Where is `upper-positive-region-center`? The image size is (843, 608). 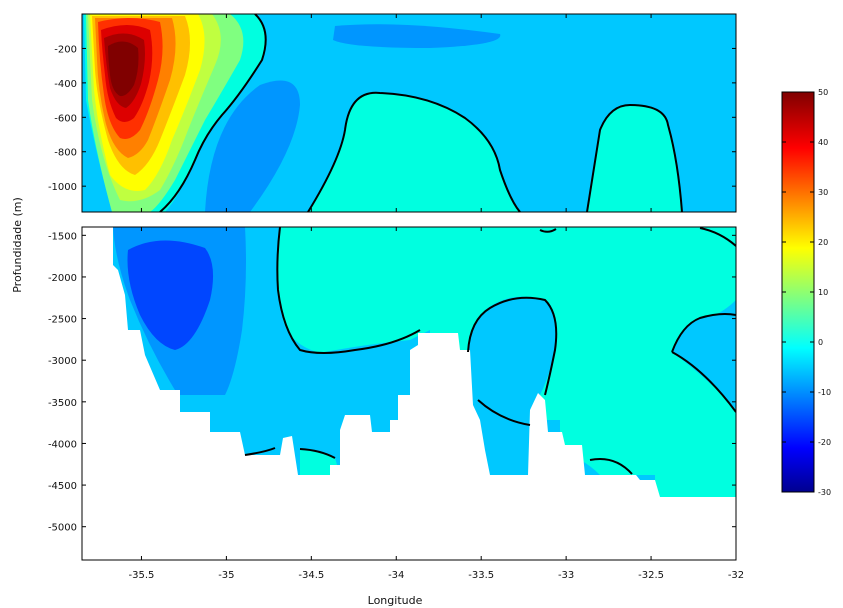 upper-positive-region-center is located at coordinates (414, 152).